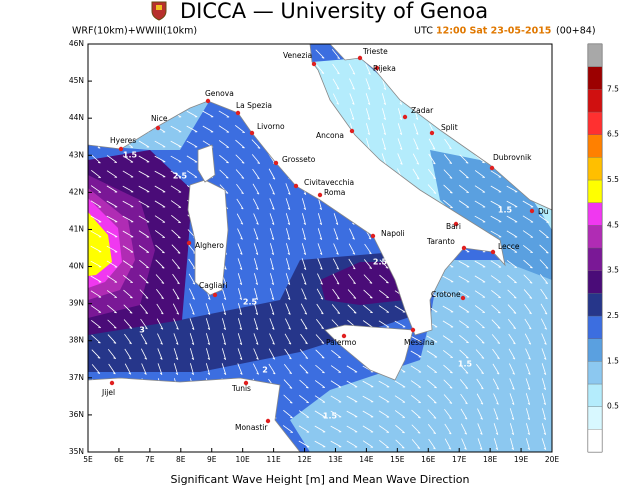  Describe the element at coordinates (613, 406) in the screenshot. I see `colorbar-label: 0.5` at that location.